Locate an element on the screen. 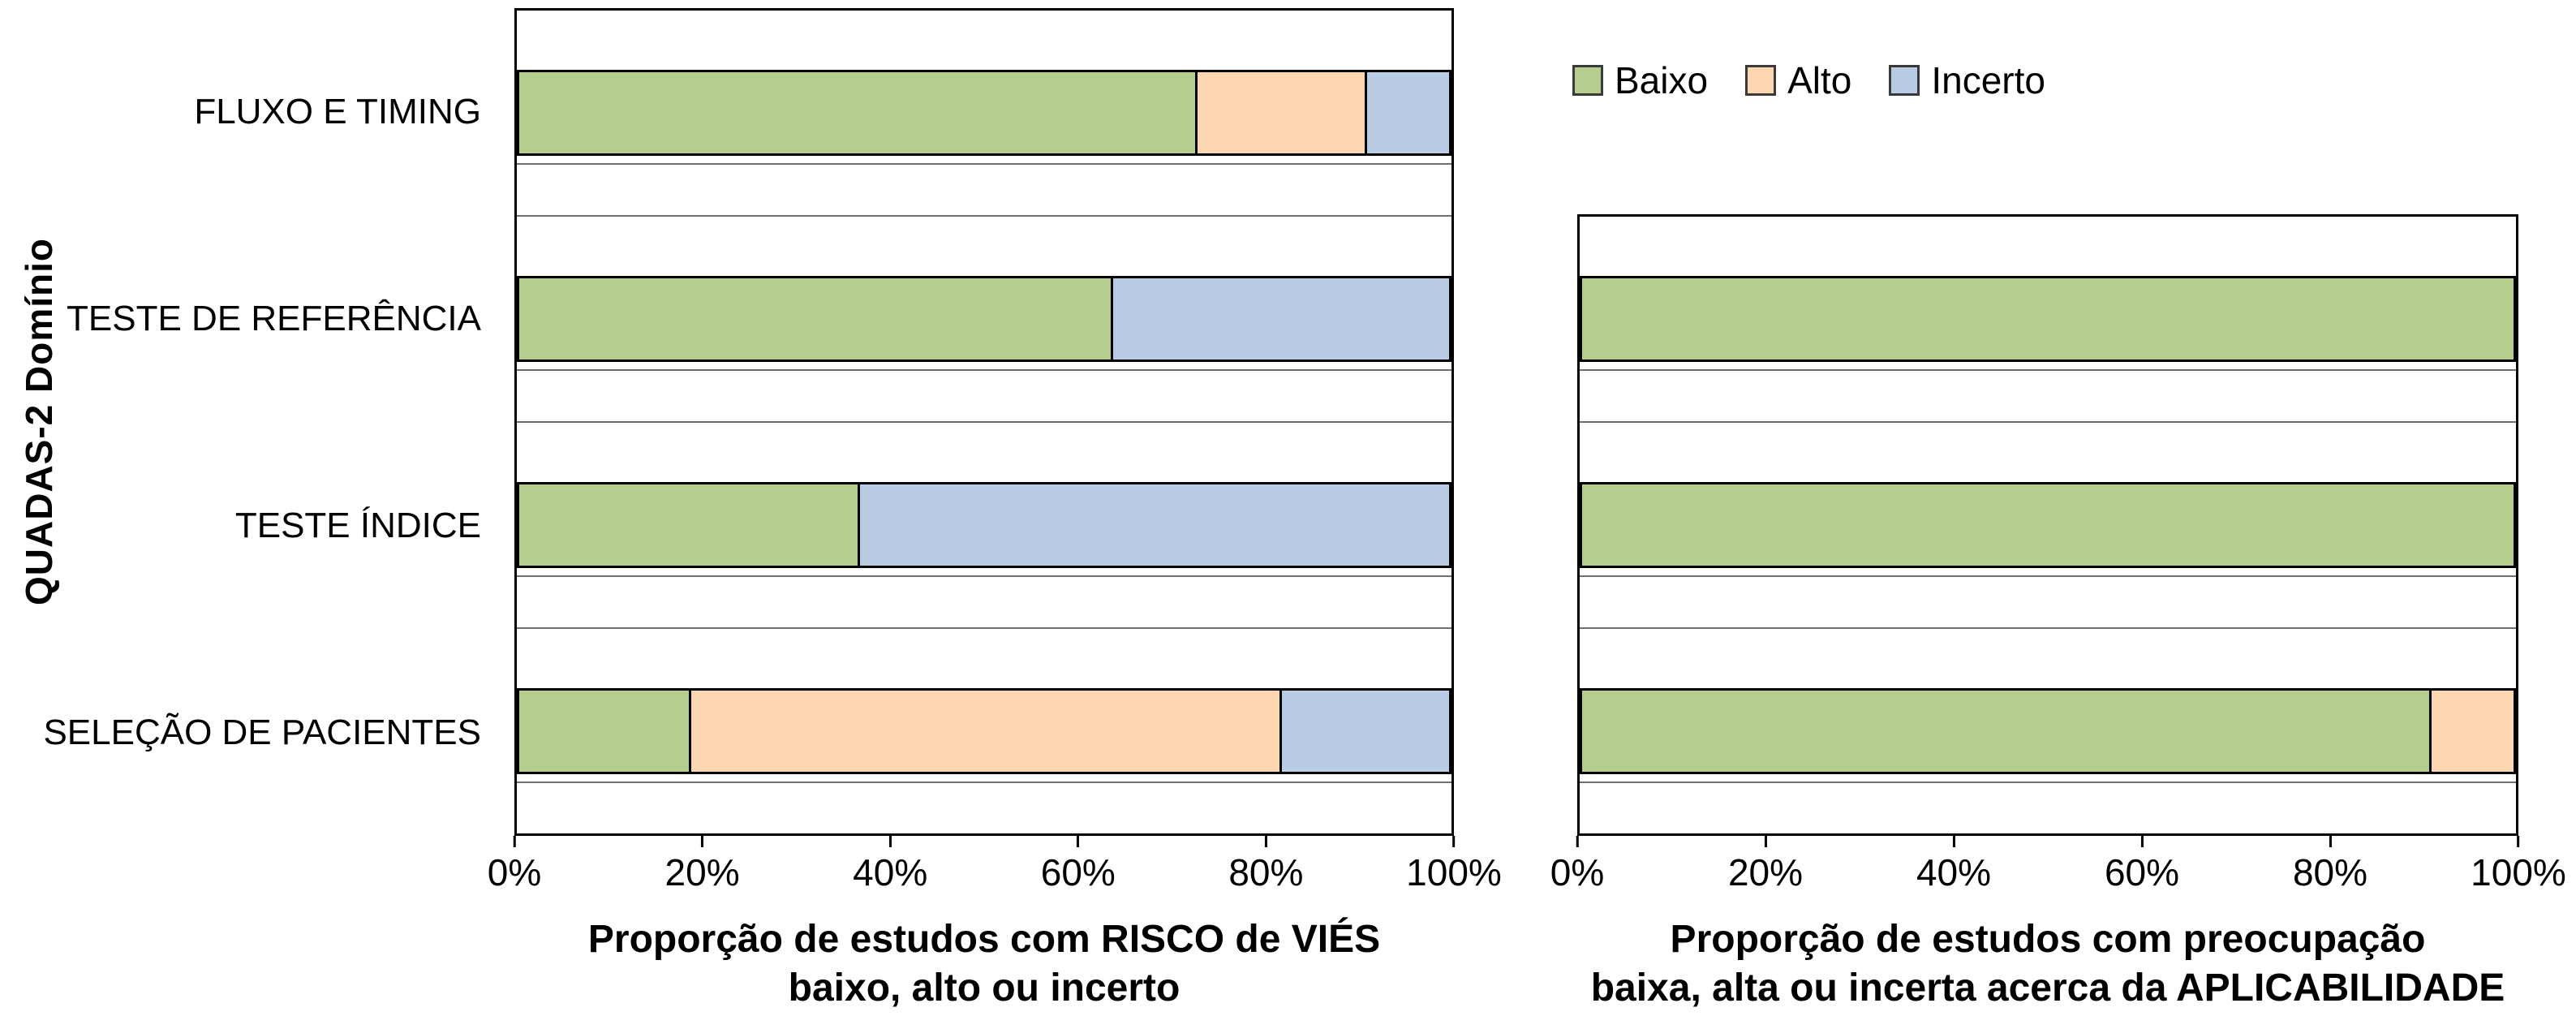 This screenshot has width=2576, height=1029. x-axis-right: 0% 20% 40% 60% 80% 100% is located at coordinates (2058, 868).